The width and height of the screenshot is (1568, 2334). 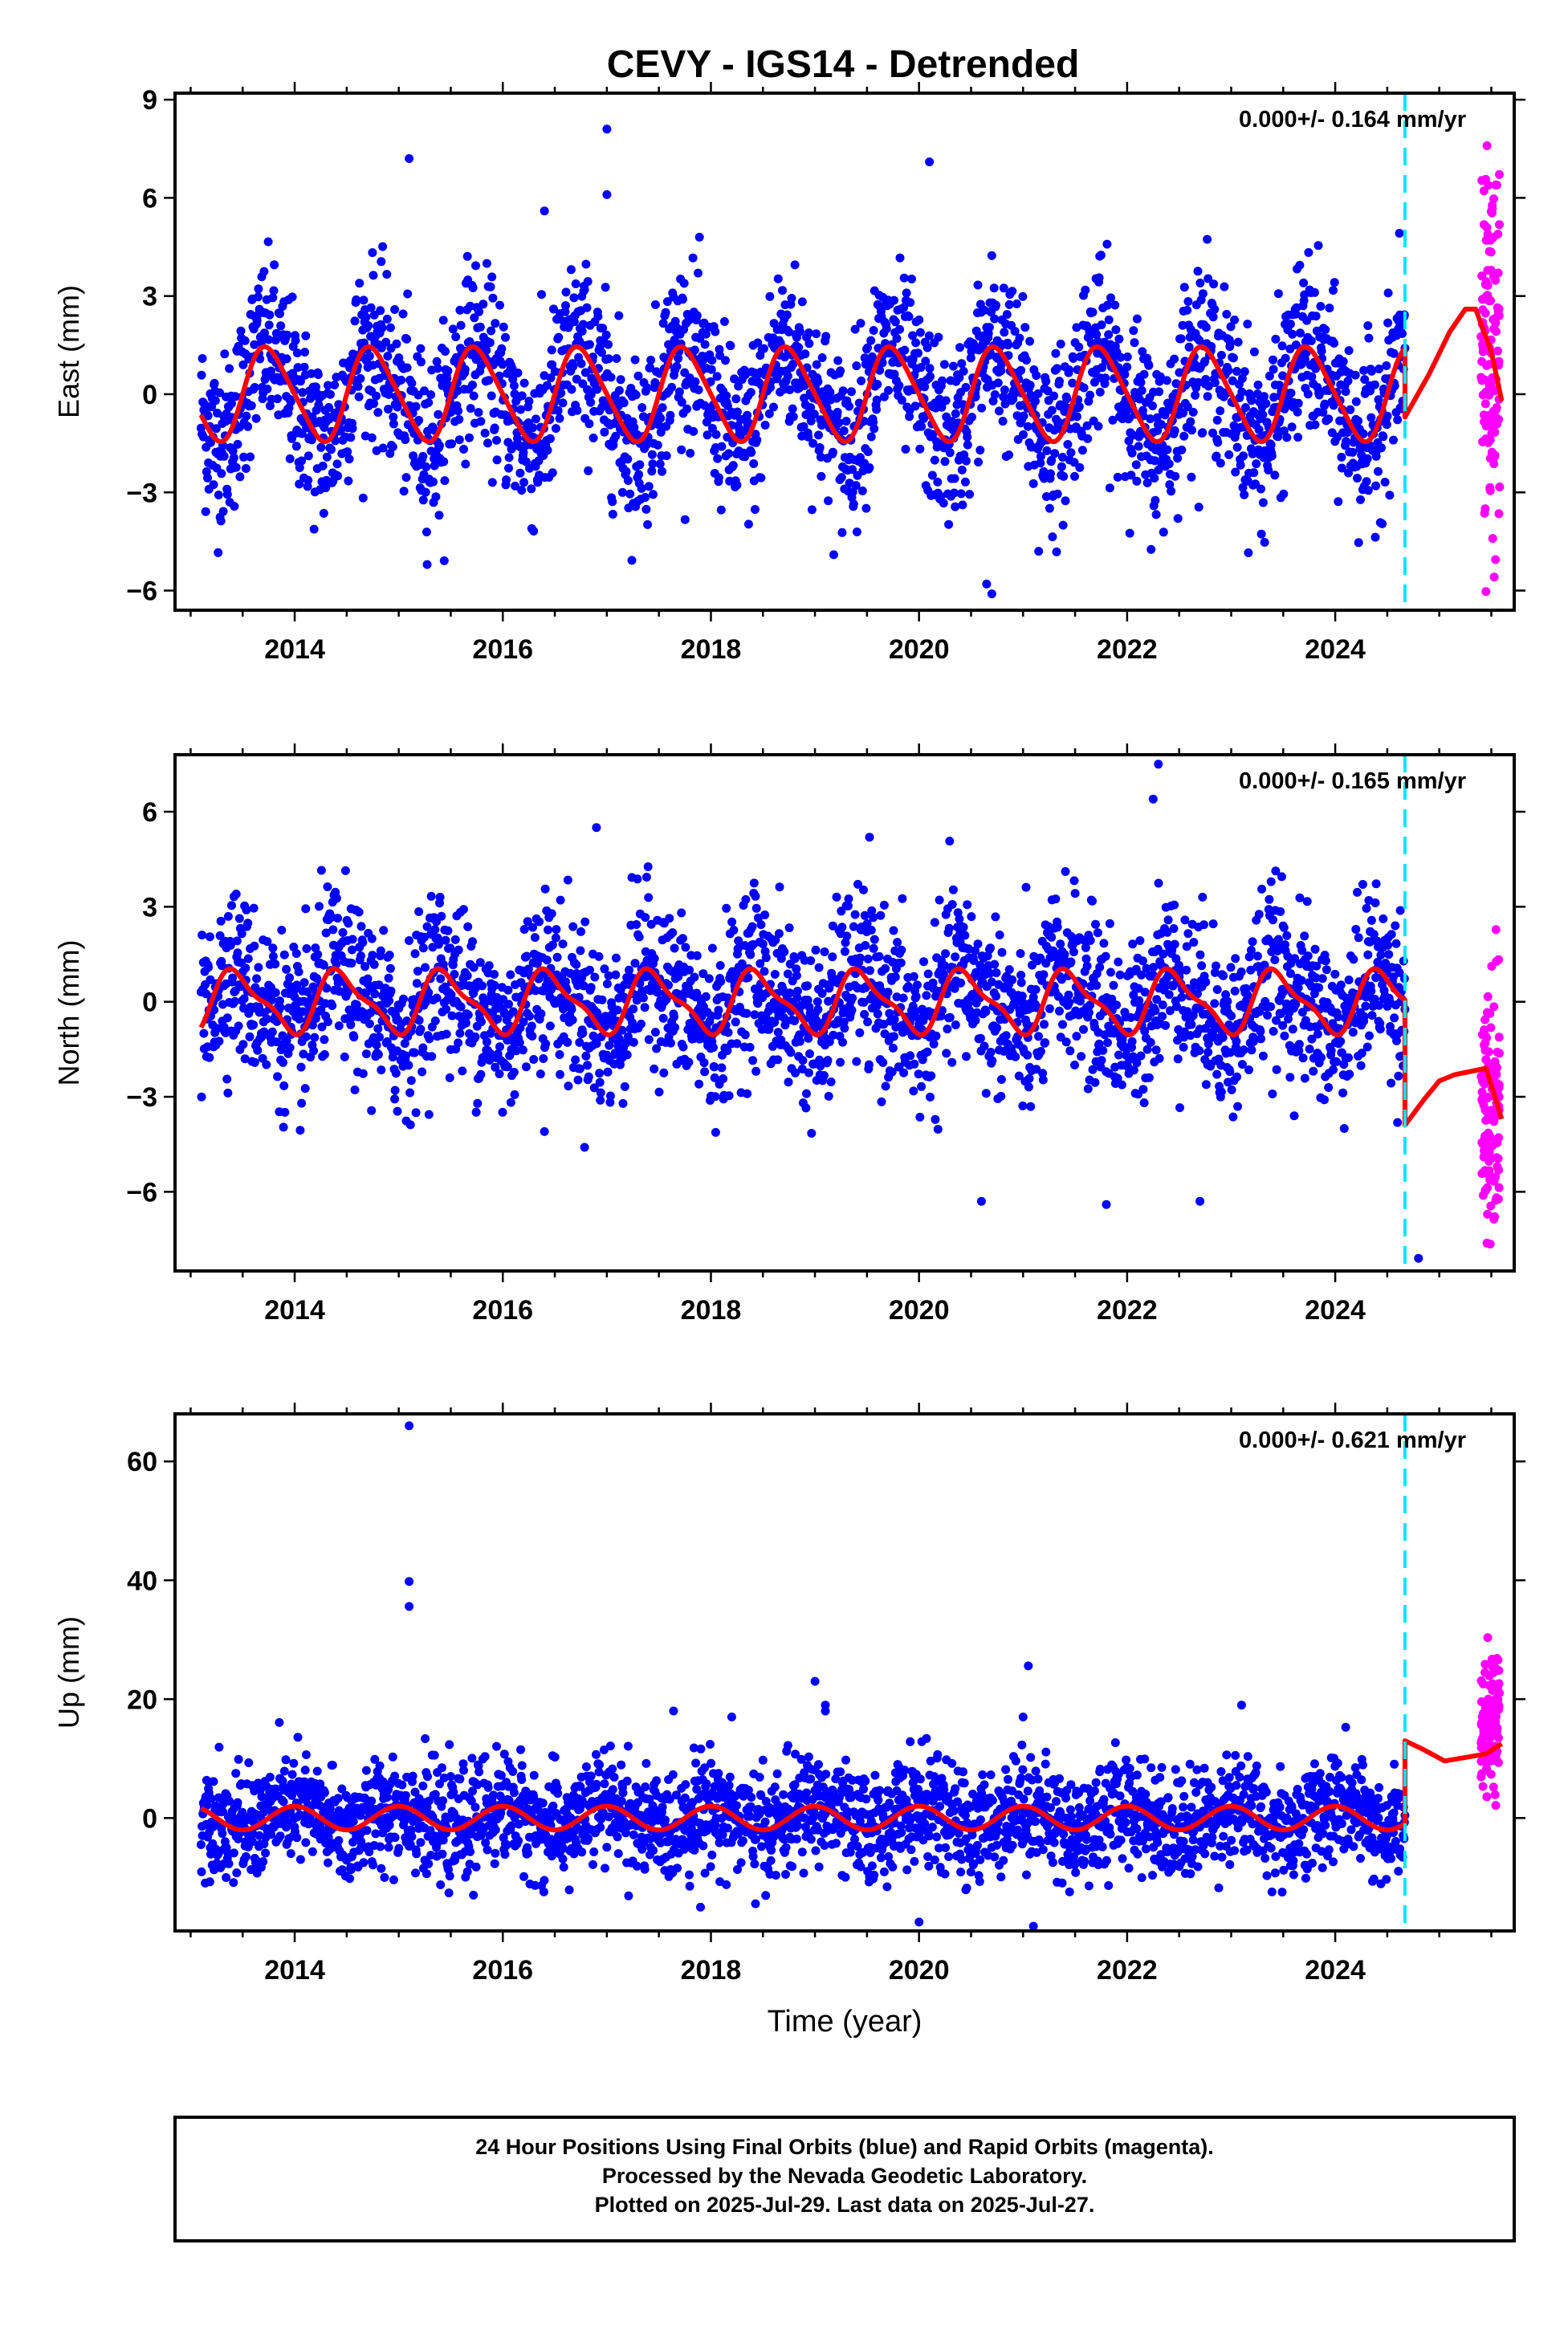 I want to click on y-tick-label: −6, so click(x=141, y=591).